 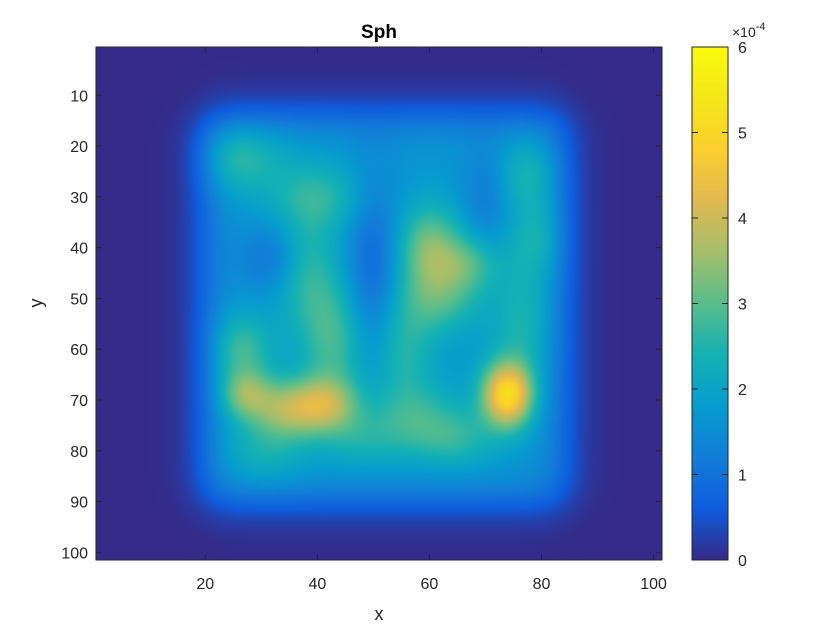 I want to click on x-tick-label: 40, so click(x=317, y=584).